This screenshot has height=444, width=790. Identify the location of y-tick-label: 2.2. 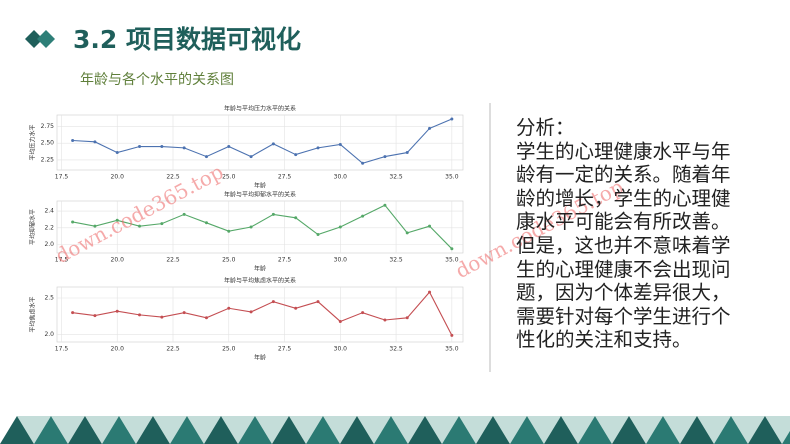
(49, 227).